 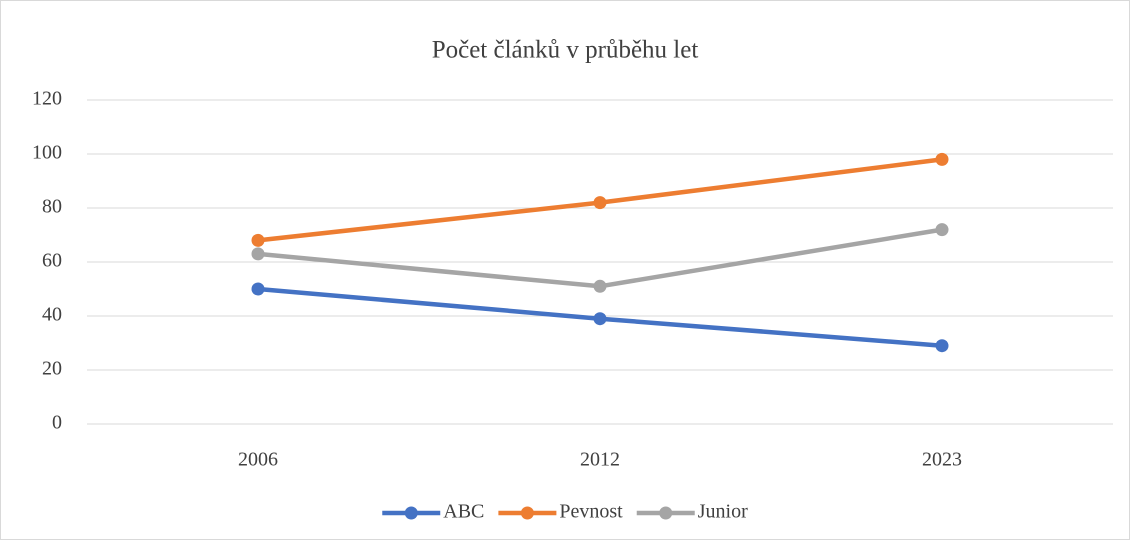 What do you see at coordinates (47, 153) in the screenshot?
I see `y-tick-label: 100` at bounding box center [47, 153].